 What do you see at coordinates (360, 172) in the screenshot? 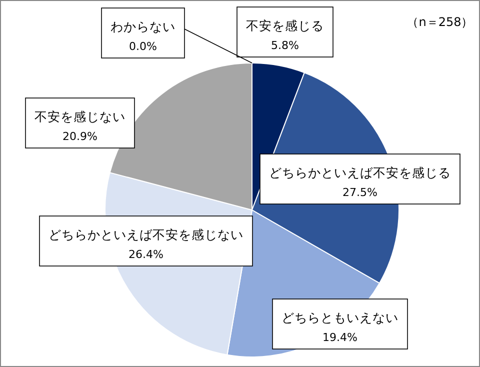
I see `slice-label: どちらかといえば不安を感じる` at bounding box center [360, 172].